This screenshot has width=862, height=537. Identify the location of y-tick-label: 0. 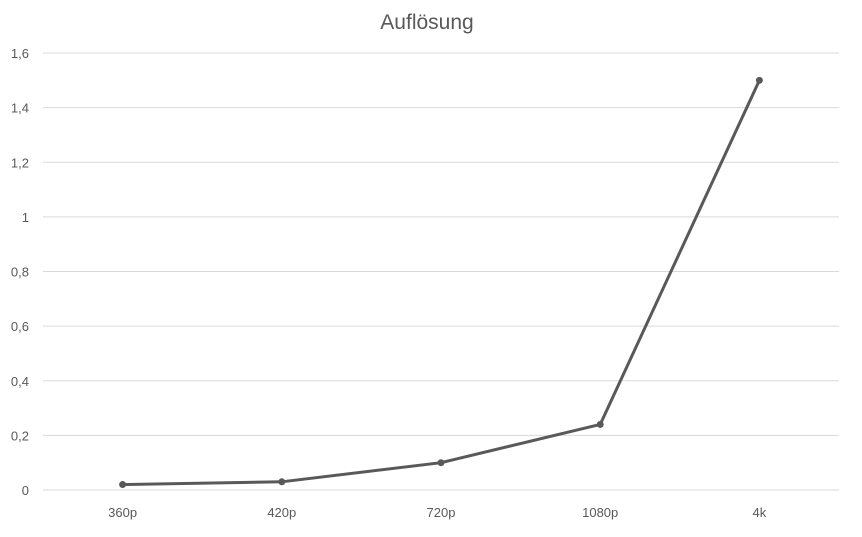
(25, 490).